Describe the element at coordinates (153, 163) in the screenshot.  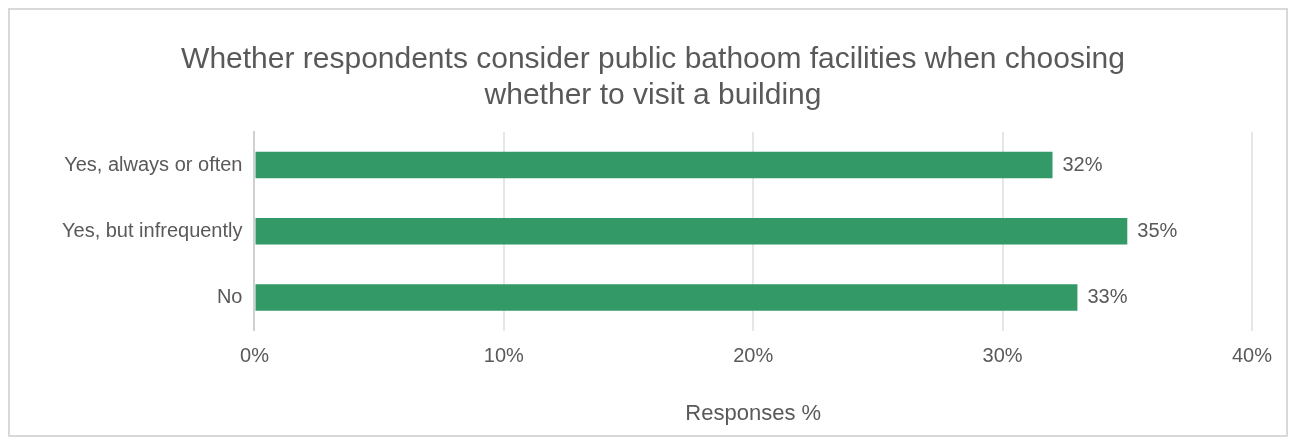
I see `y-tick-label: Yes, always or often` at that location.